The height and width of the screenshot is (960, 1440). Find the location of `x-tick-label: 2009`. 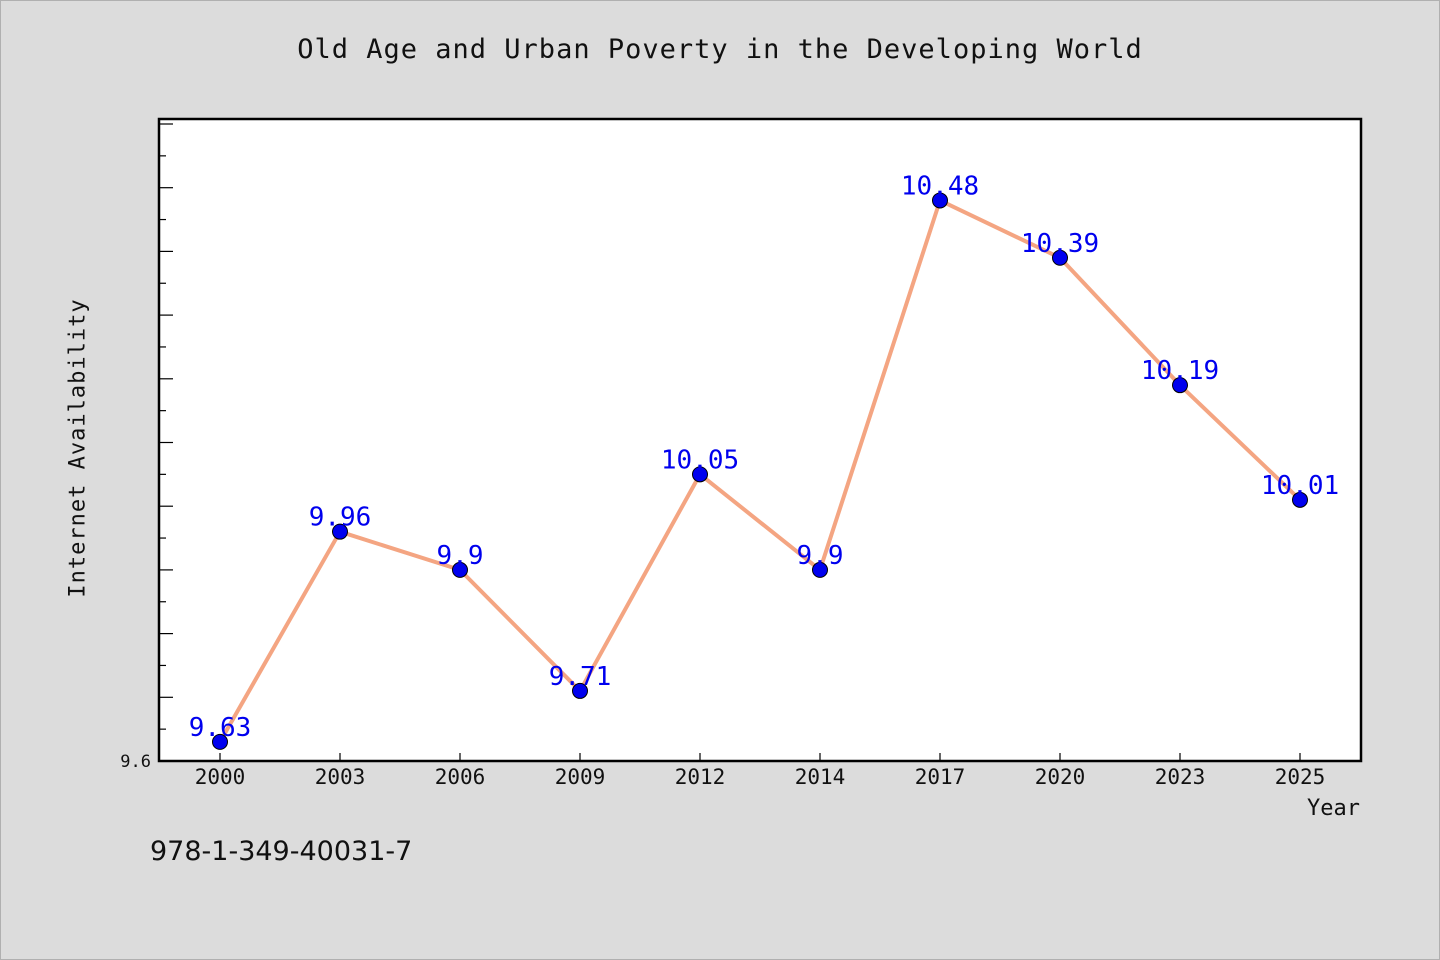

x-tick-label: 2009 is located at coordinates (580, 777).